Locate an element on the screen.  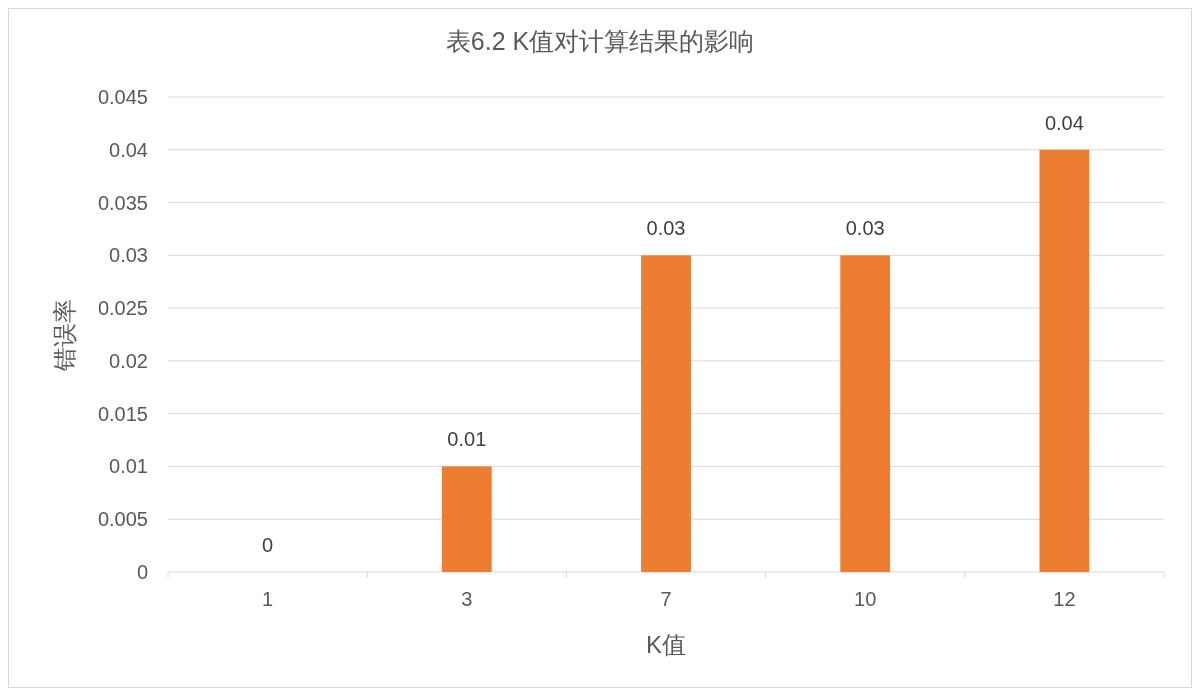
data-label: 0 is located at coordinates (268, 545).